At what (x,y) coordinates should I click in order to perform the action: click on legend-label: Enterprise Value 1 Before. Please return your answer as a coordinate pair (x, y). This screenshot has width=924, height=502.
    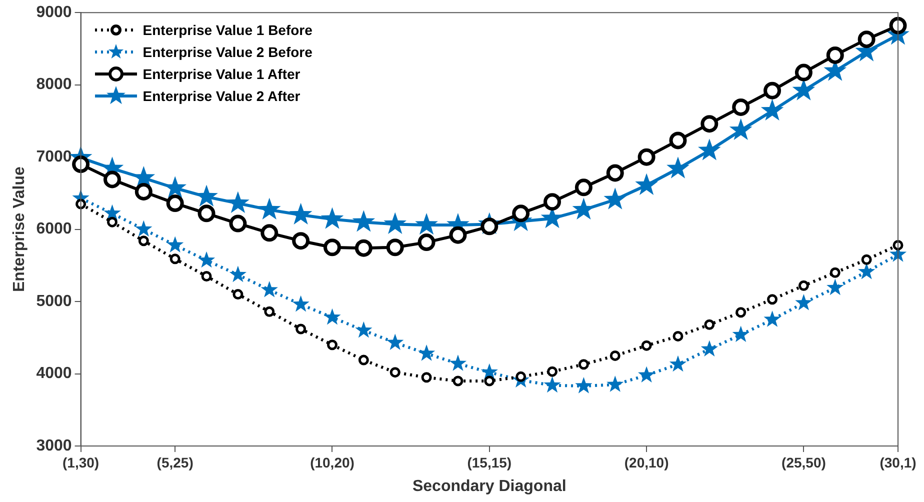
    Looking at the image, I should click on (227, 30).